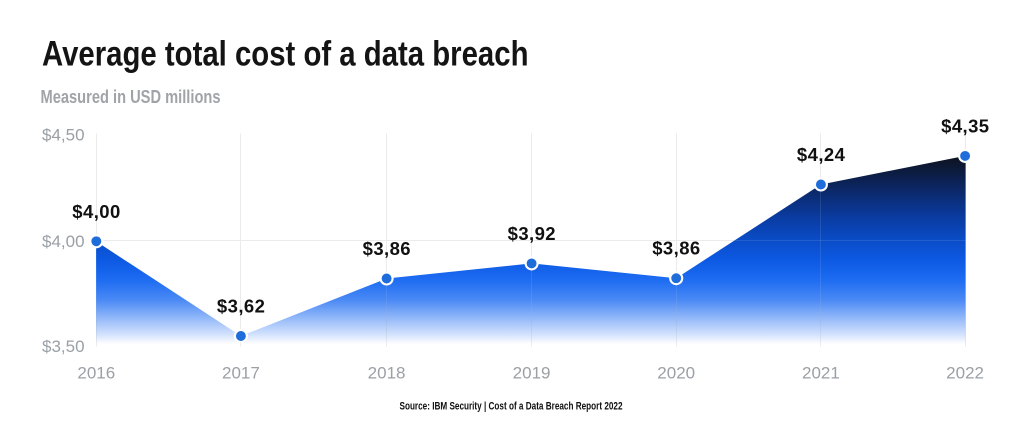 The height and width of the screenshot is (421, 1024). I want to click on svg-text: 2019, so click(532, 372).